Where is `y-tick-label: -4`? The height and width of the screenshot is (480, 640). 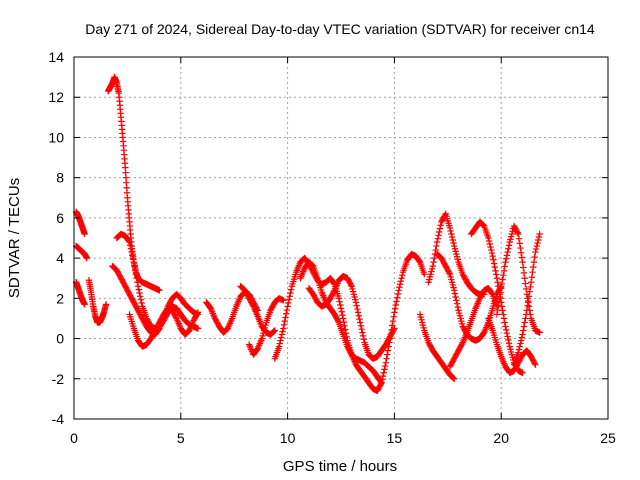 y-tick-label: -4 is located at coordinates (58, 419).